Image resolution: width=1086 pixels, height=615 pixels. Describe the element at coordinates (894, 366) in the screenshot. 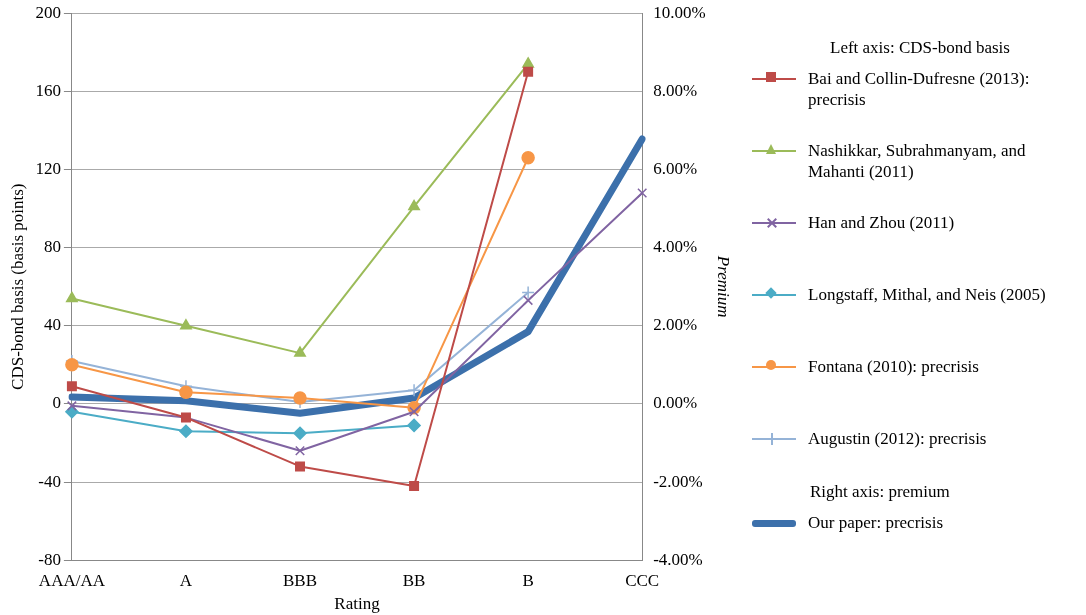

I see `legend-label: Fontana (2010): precrisis` at that location.